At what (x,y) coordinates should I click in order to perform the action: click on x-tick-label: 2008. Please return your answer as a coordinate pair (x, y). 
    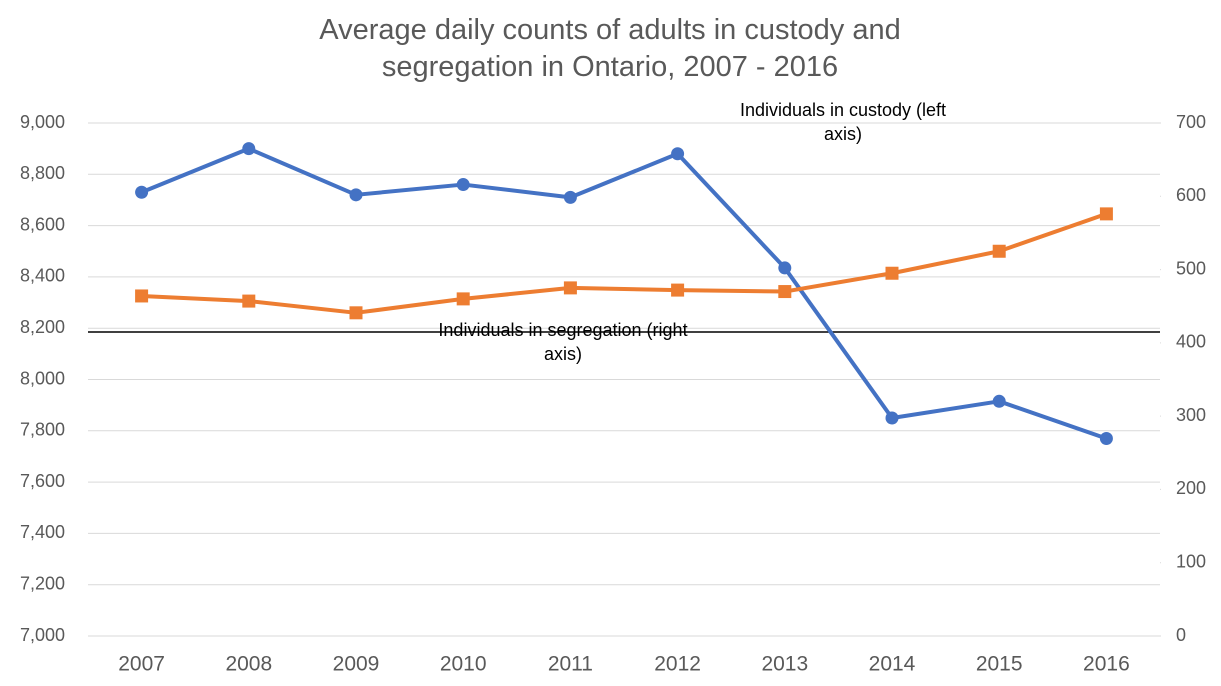
    Looking at the image, I should click on (248, 664).